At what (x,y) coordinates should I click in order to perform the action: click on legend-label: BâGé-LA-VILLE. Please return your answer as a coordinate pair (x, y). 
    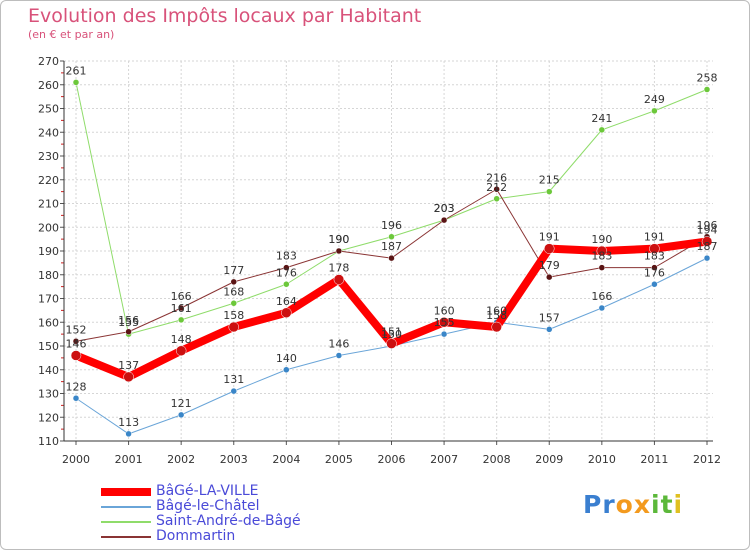
    Looking at the image, I should click on (207, 491).